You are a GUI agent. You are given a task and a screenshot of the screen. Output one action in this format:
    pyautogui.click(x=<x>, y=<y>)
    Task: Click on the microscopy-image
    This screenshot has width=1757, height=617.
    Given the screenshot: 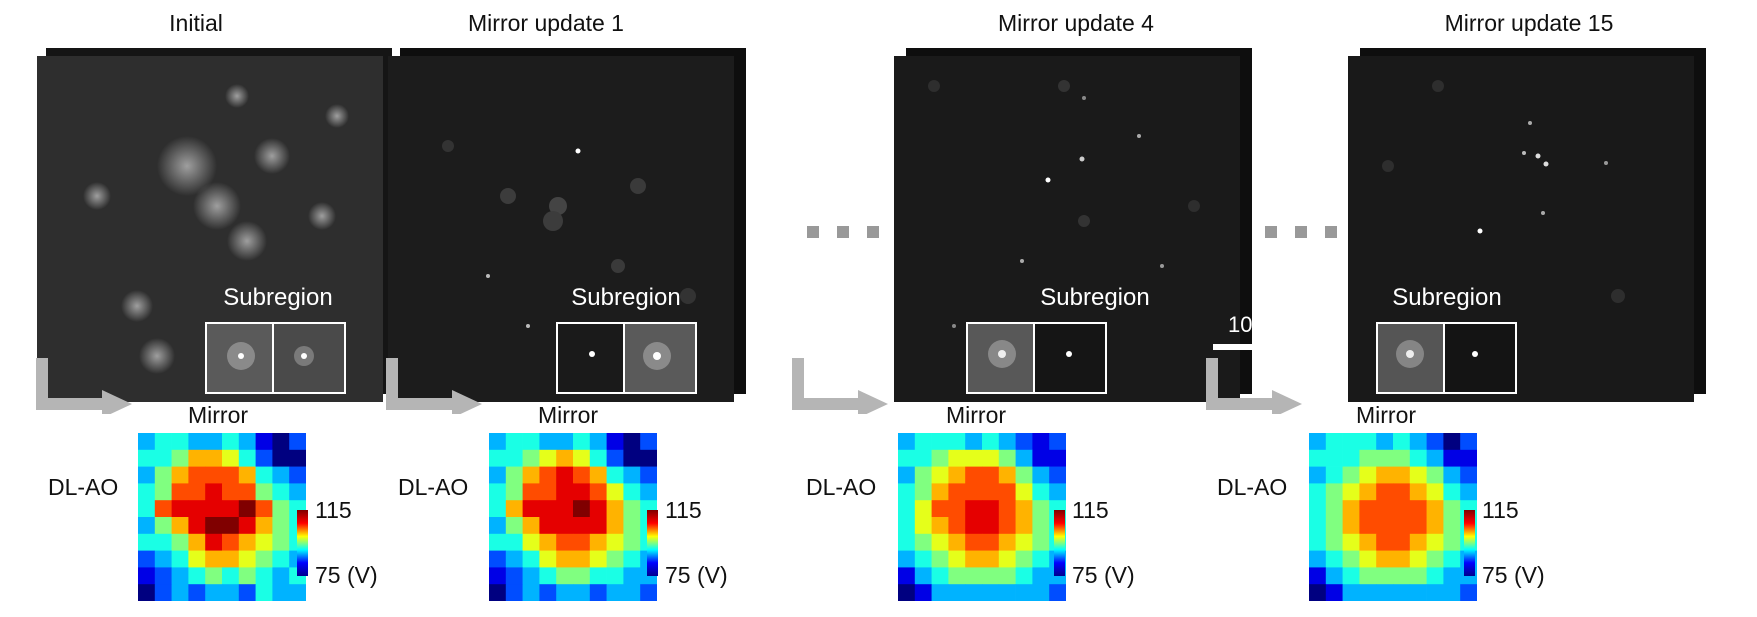 What is the action you would take?
    pyautogui.click(x=210, y=229)
    